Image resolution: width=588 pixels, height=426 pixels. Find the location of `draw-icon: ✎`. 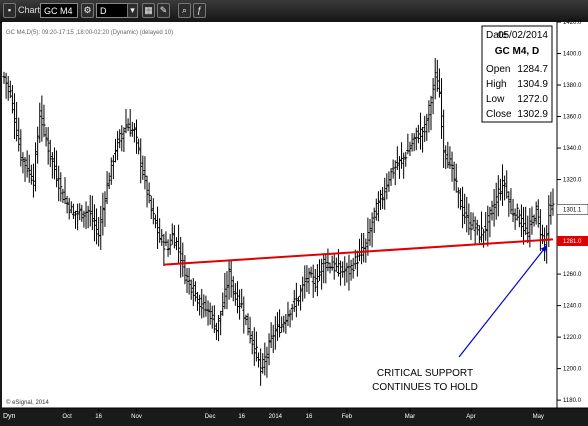

draw-icon: ✎ is located at coordinates (163, 10).